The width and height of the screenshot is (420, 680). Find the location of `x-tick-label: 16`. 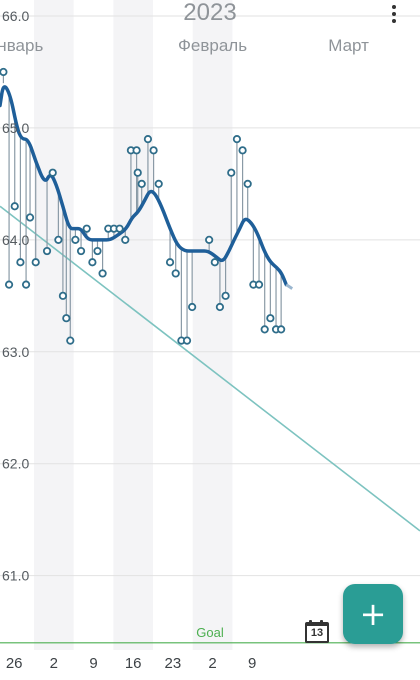

x-tick-label: 16 is located at coordinates (133, 663).